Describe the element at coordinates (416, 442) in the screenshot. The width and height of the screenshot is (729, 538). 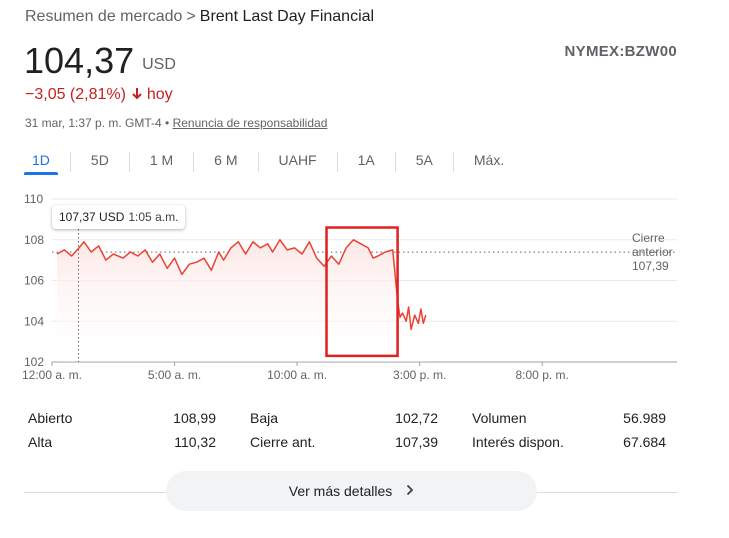
I see `stat-value: 107,39` at that location.